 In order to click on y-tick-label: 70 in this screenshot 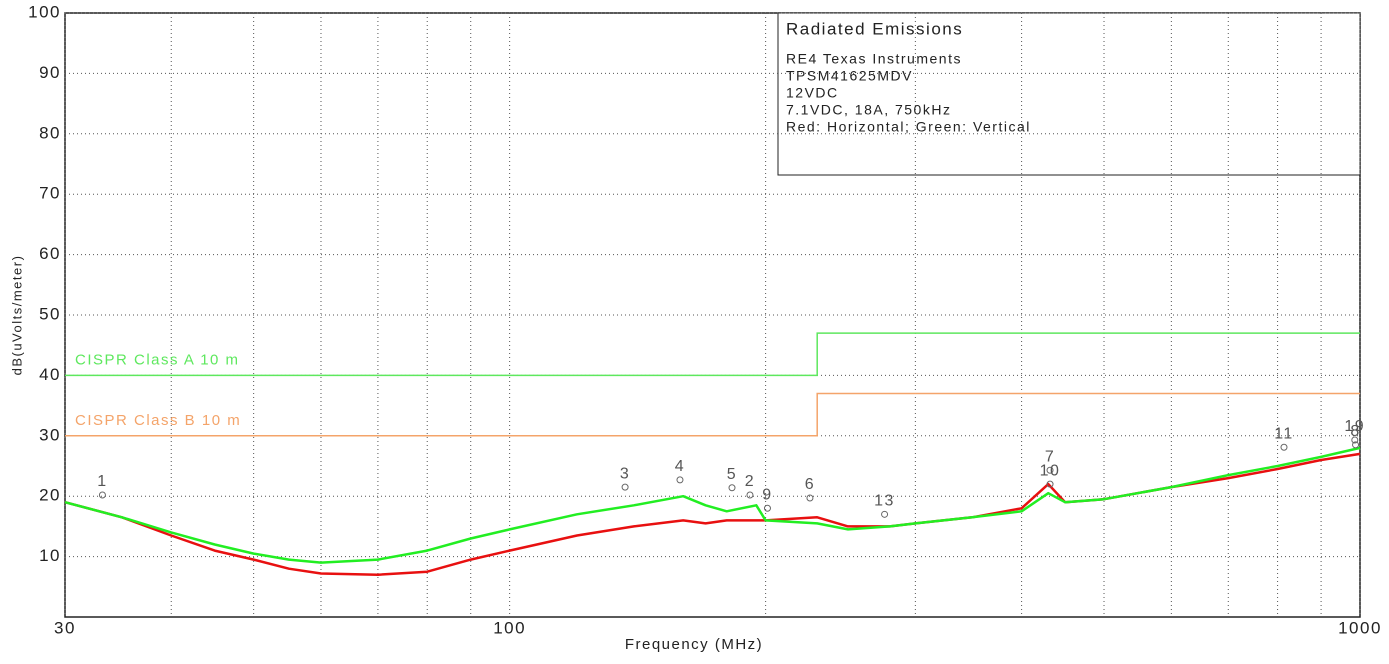, I will do `click(50, 193)`.